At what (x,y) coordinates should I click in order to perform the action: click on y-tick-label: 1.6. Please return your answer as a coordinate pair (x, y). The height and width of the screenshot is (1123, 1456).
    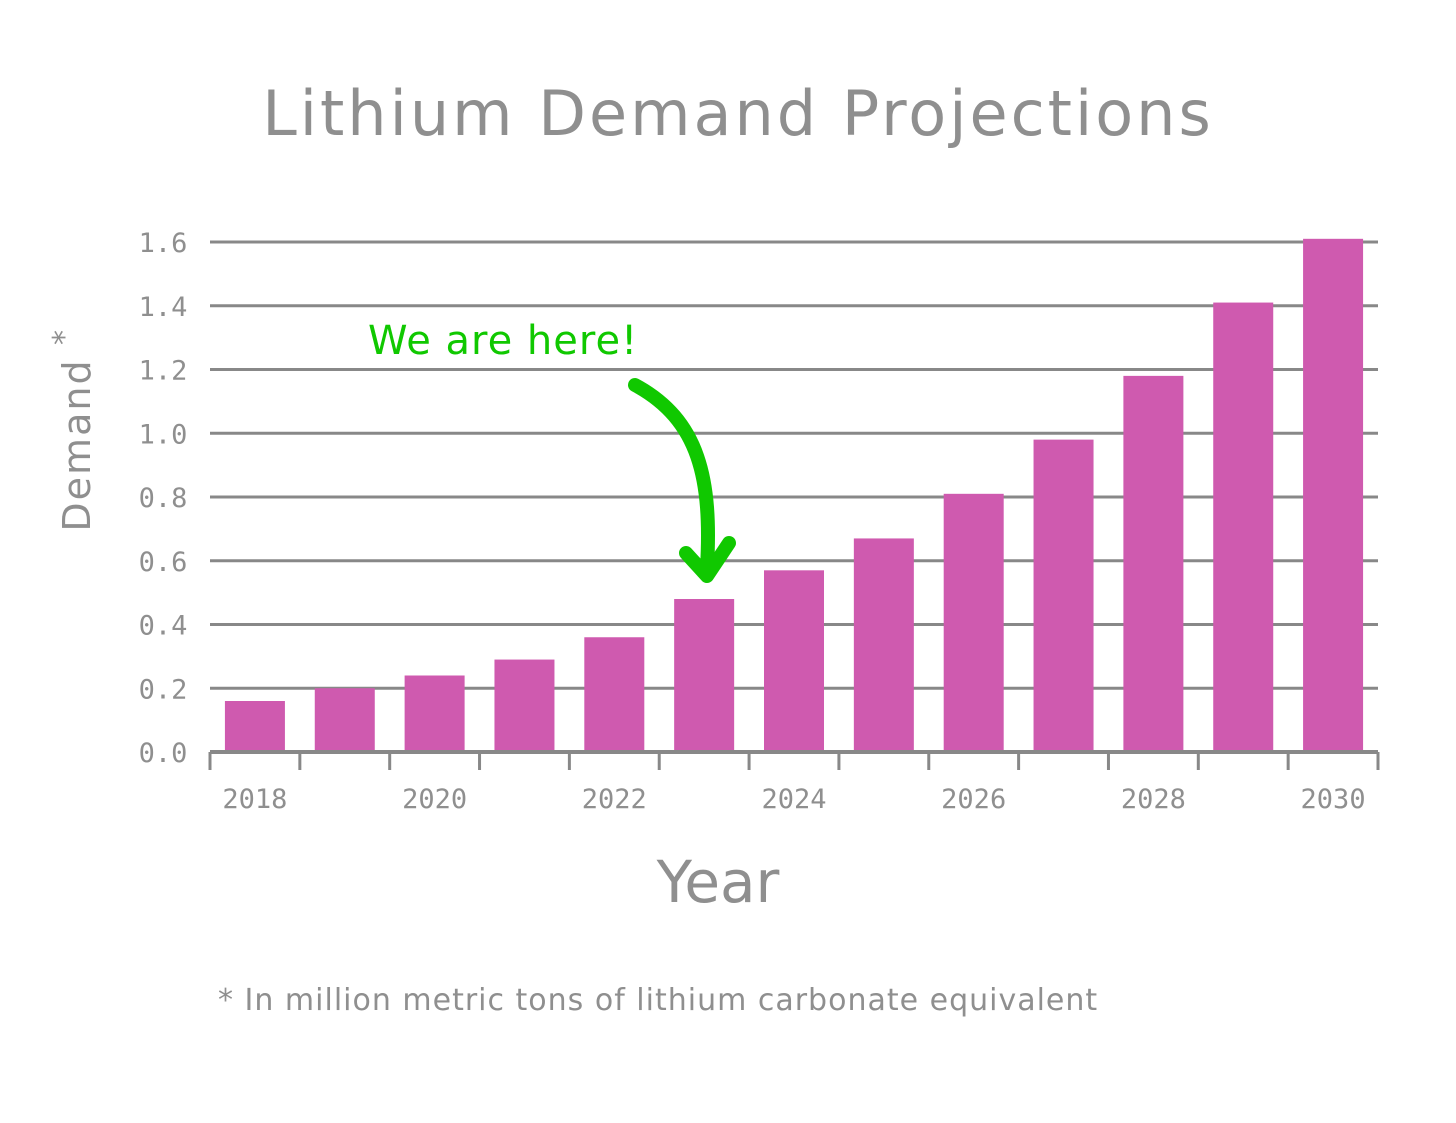
    Looking at the image, I should click on (163, 243).